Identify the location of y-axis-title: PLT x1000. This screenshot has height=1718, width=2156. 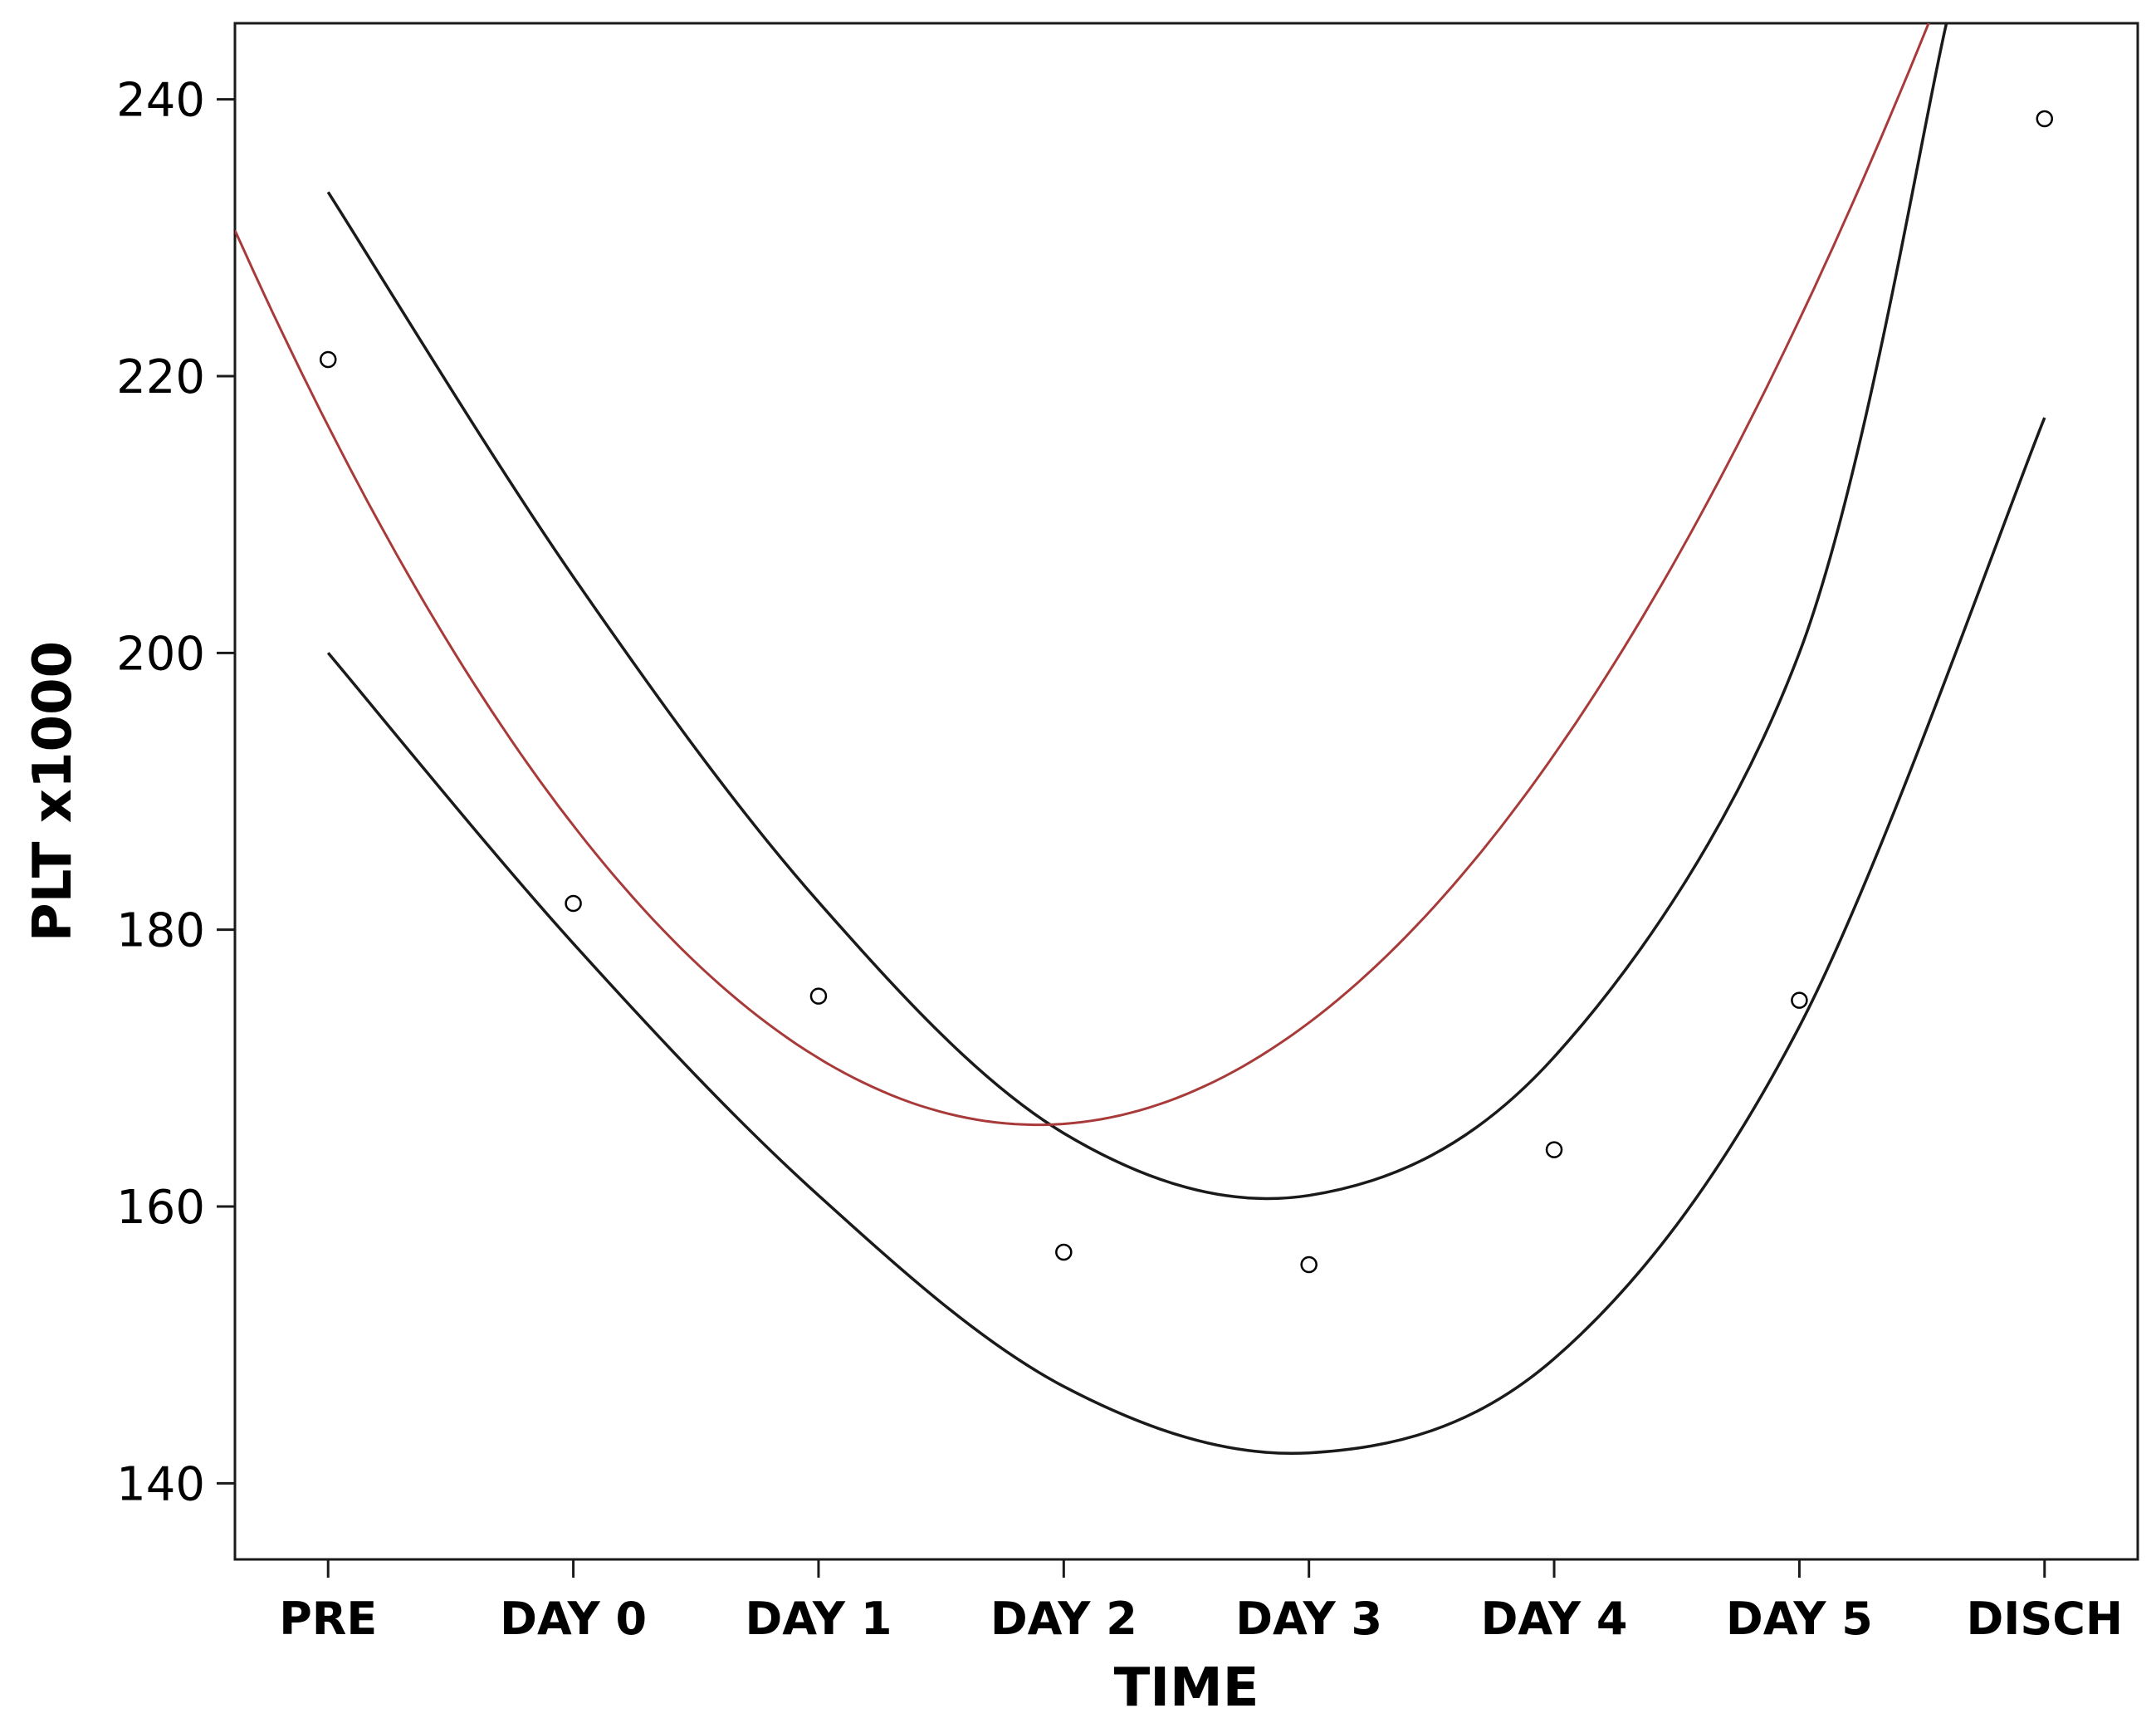
(53, 791).